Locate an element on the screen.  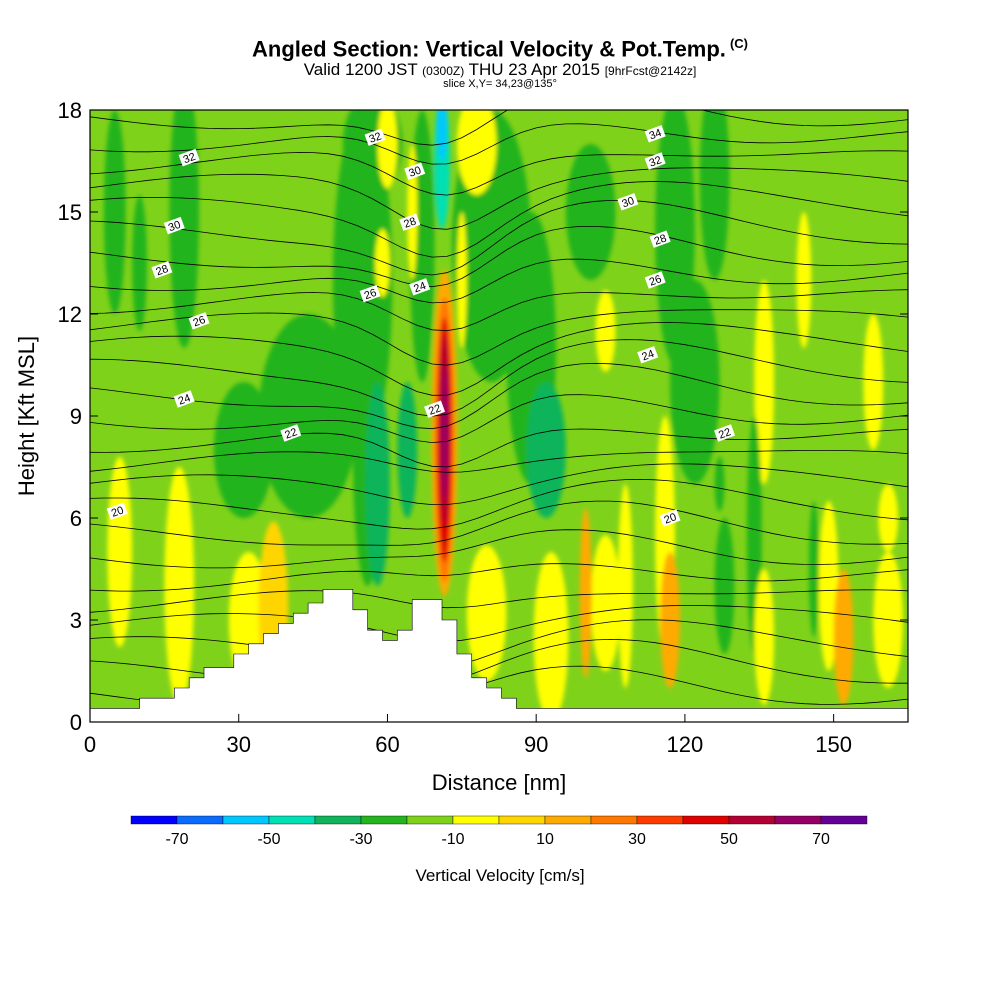
x-tick-label: 0 is located at coordinates (90, 744).